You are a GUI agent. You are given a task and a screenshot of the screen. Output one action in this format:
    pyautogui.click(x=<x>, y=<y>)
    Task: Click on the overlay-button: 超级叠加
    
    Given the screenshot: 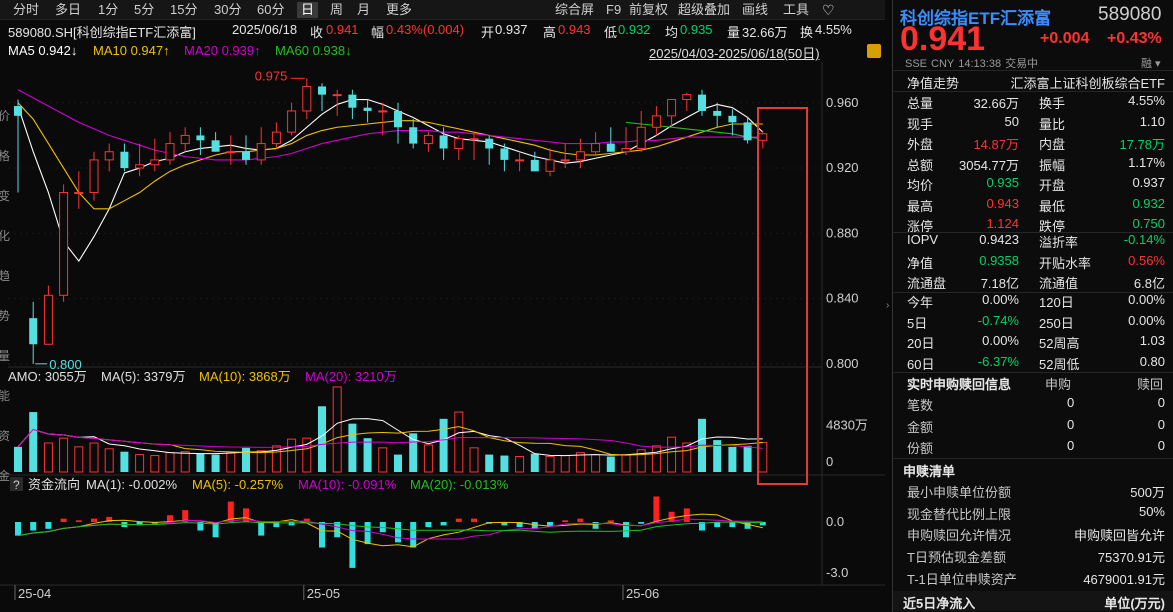 What is the action you would take?
    pyautogui.click(x=704, y=9)
    